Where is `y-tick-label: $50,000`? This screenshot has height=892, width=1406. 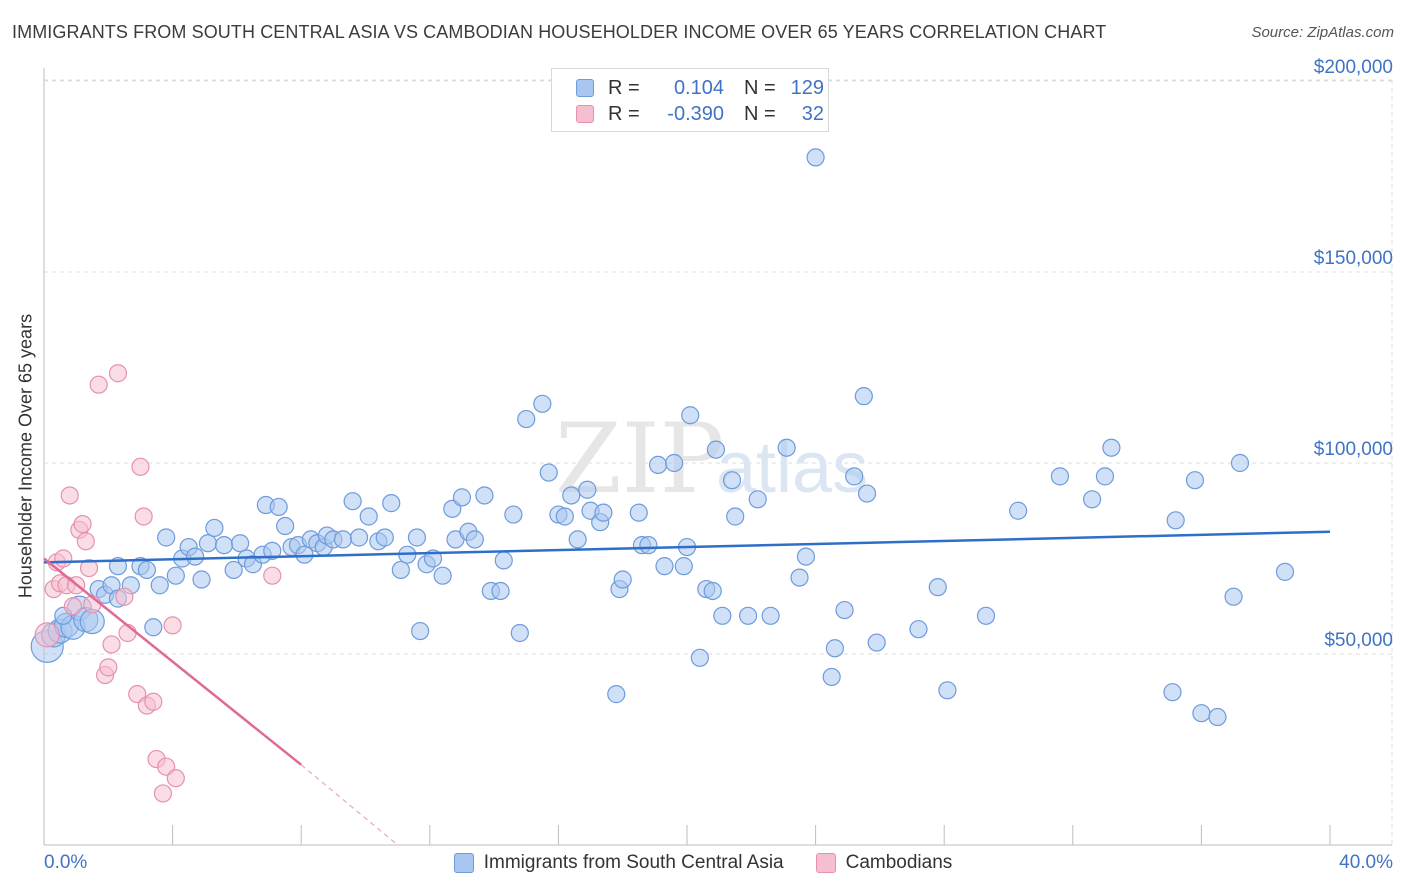 y-tick-label: $50,000 is located at coordinates (1358, 640).